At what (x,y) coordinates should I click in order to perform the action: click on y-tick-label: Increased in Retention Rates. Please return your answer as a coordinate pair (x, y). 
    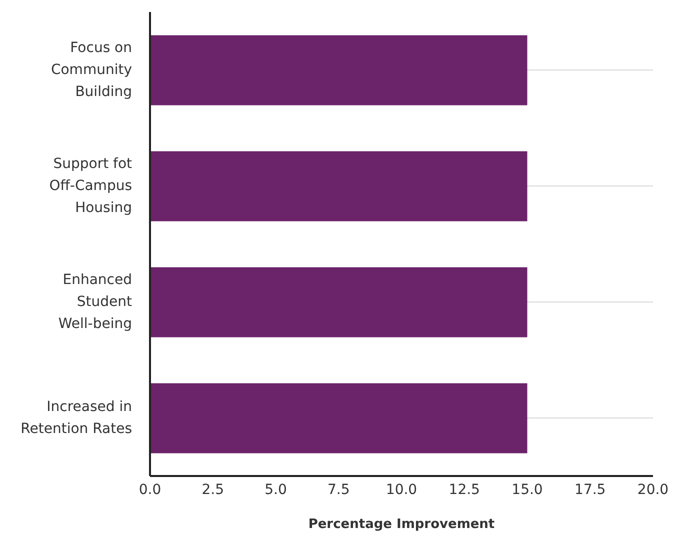
    Looking at the image, I should click on (76, 418).